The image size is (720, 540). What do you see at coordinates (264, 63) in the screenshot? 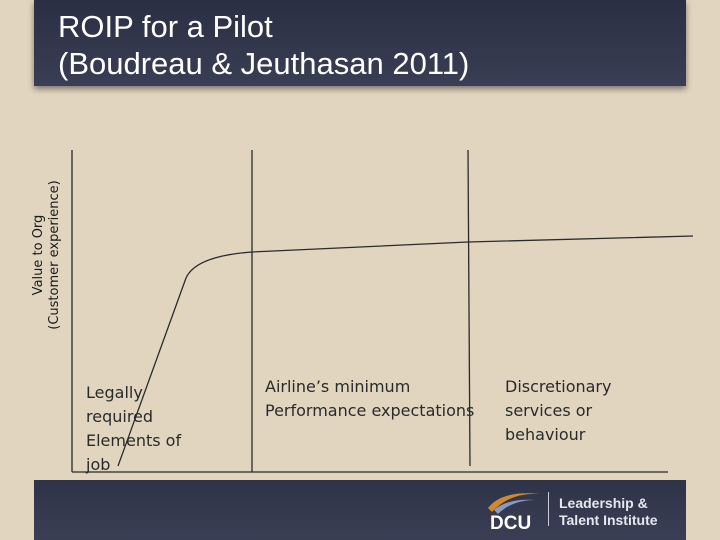
I see `slide-title-line-2: (Boudreau & Jeuthasan 2011)` at bounding box center [264, 63].